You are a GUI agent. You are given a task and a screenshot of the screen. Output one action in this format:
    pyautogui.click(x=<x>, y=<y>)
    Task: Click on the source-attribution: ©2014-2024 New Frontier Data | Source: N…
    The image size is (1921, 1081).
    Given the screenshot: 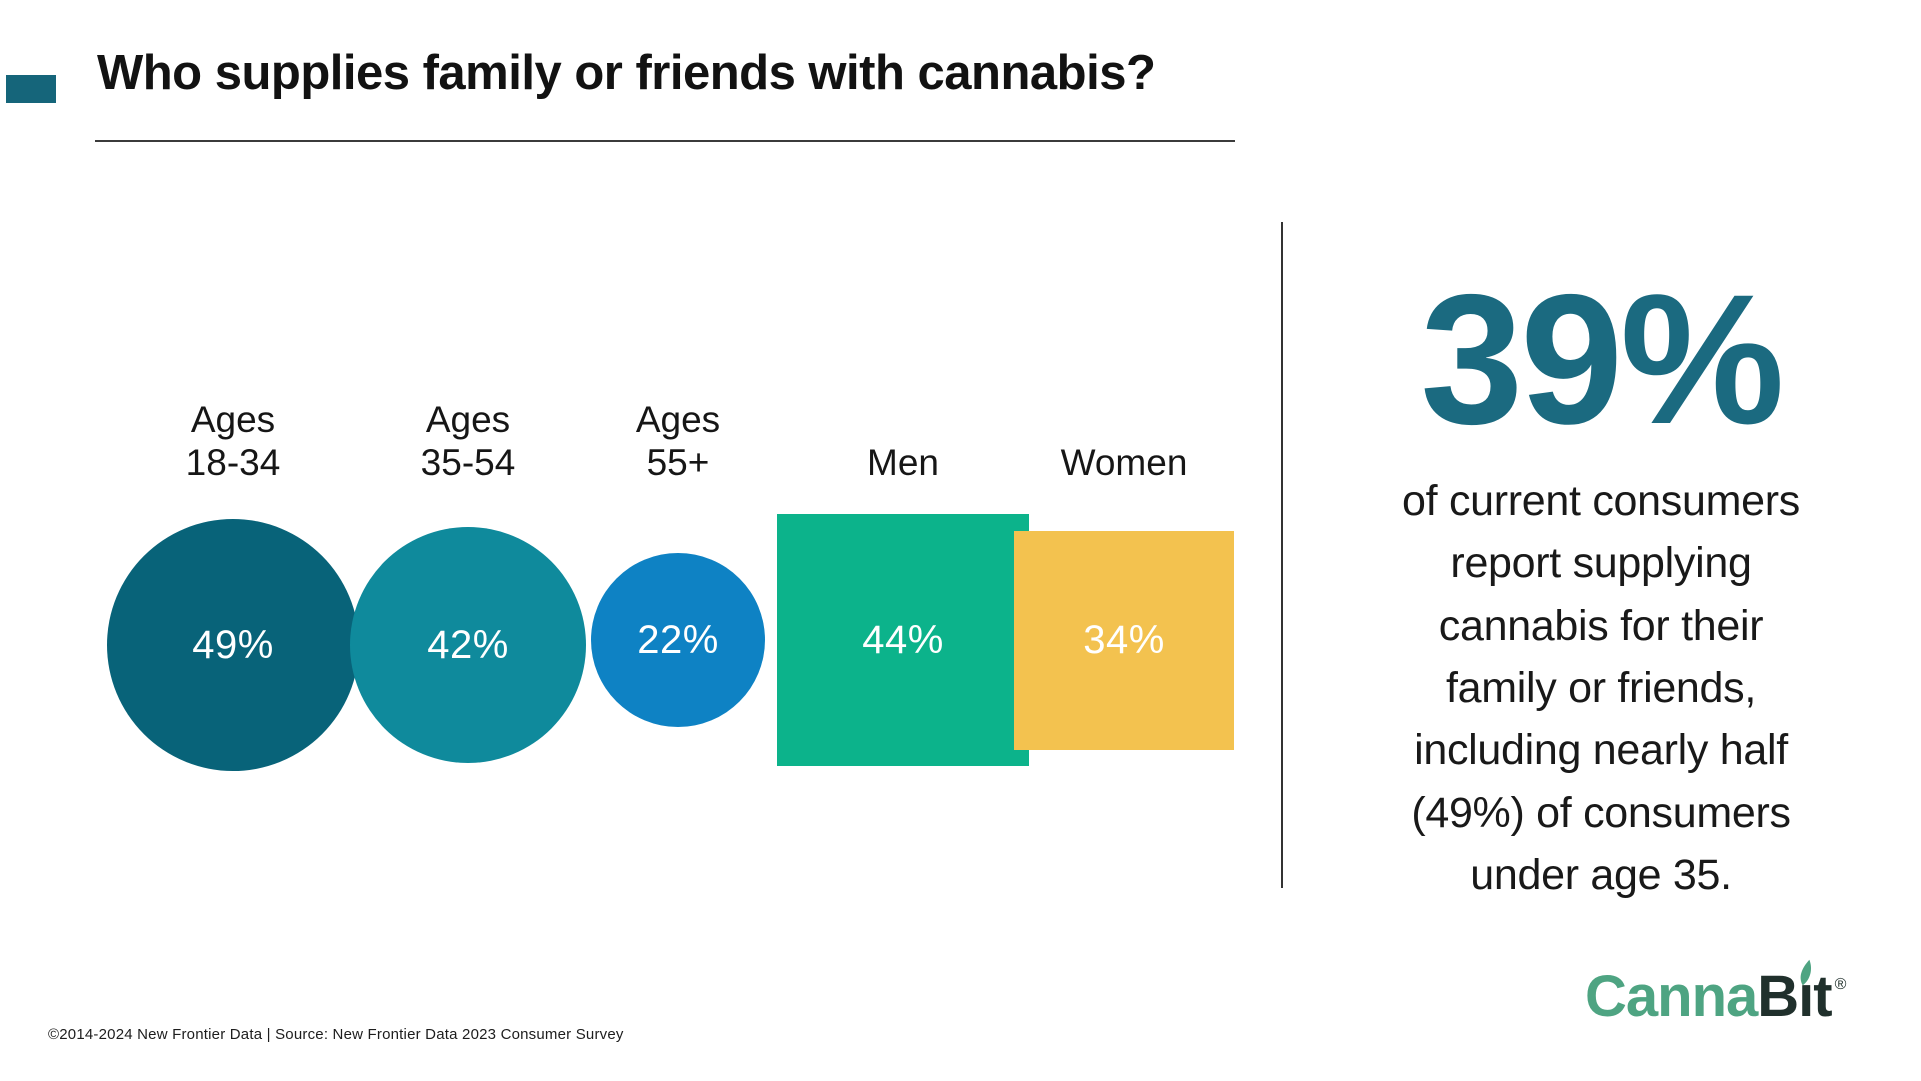 What is the action you would take?
    pyautogui.click(x=336, y=1034)
    